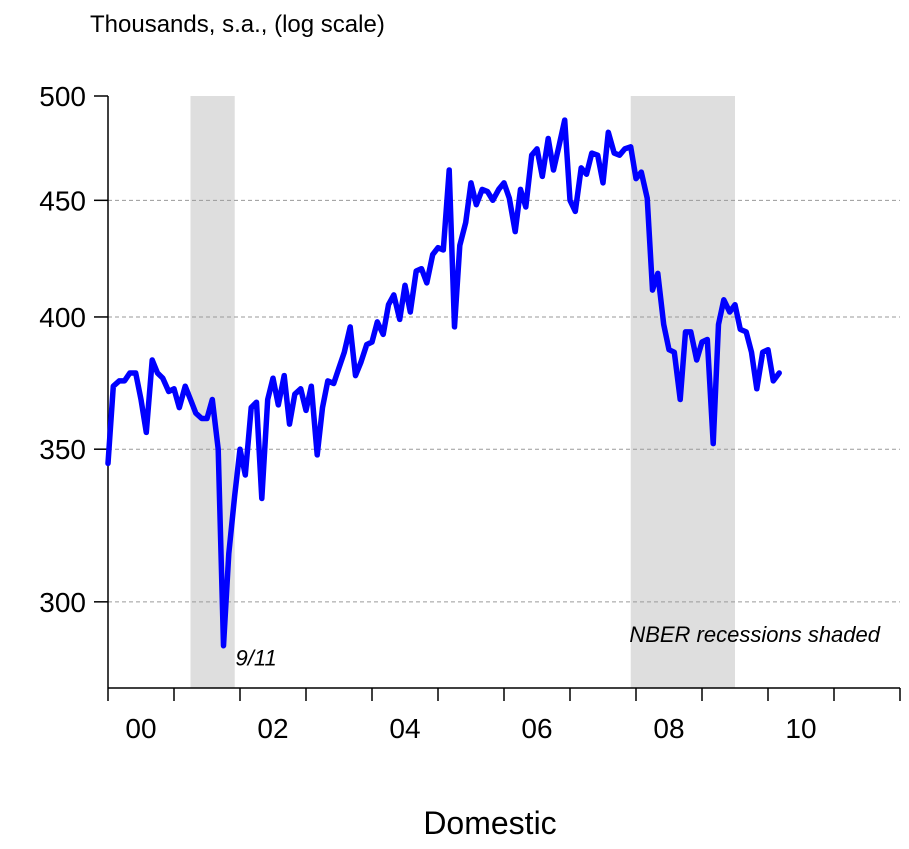 The image size is (909, 849). I want to click on x-tick-label: 00, so click(140, 728).